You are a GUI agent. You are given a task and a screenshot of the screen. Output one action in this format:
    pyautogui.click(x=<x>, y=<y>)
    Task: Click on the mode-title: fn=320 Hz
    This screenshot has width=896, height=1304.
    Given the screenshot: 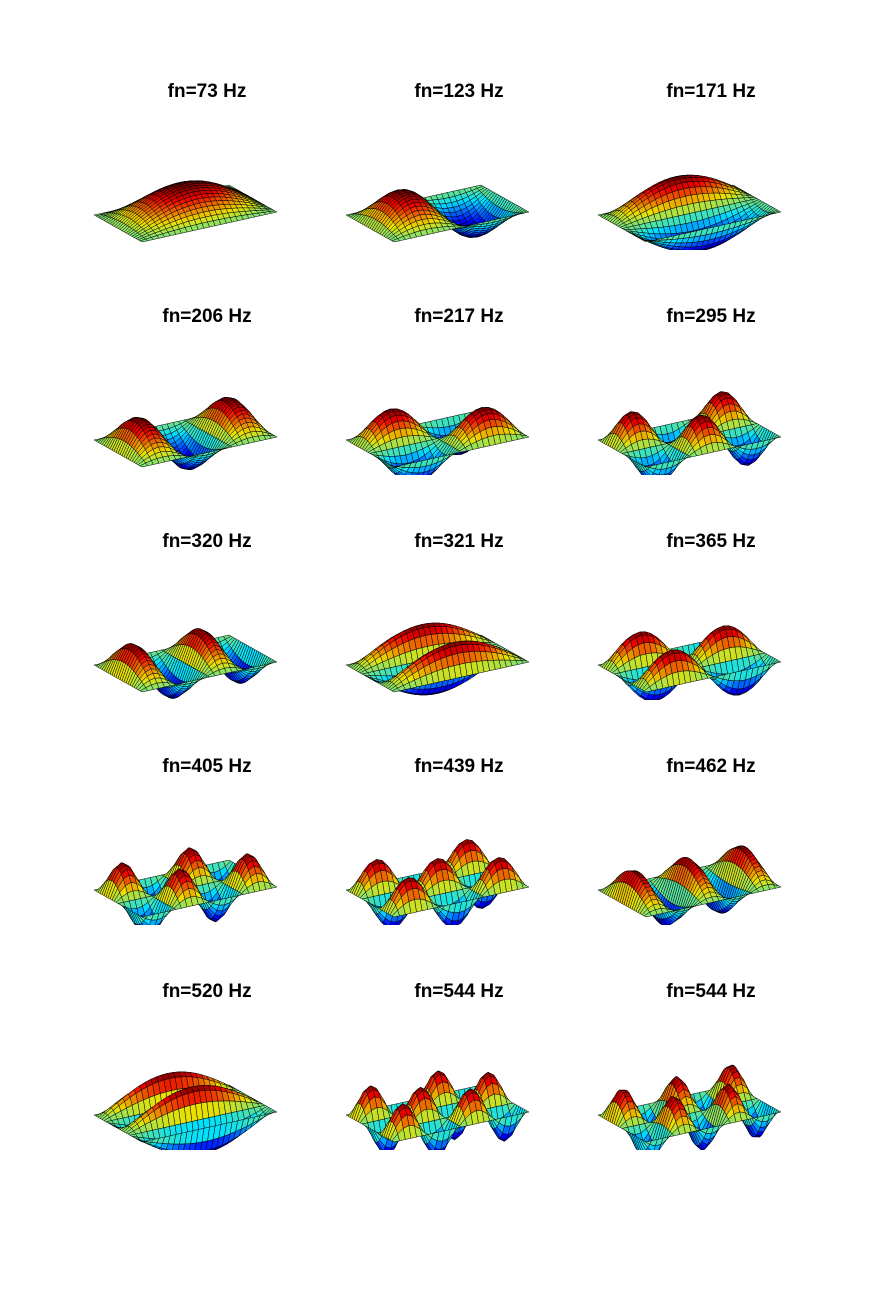 What is the action you would take?
    pyautogui.click(x=207, y=541)
    